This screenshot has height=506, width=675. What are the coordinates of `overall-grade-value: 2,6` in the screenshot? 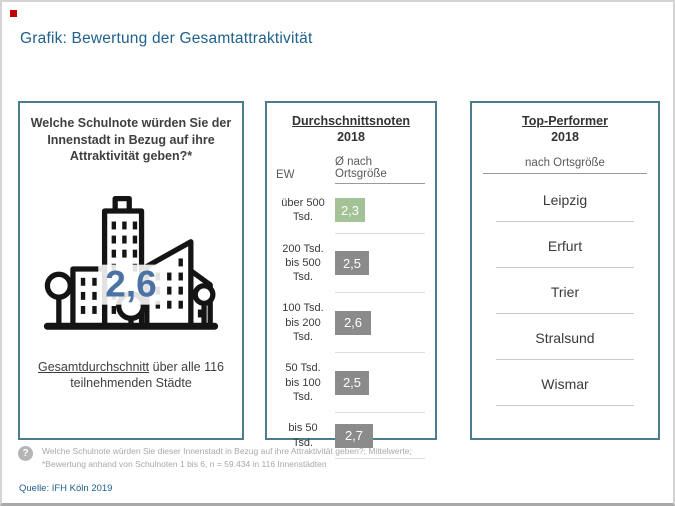 It's located at (131, 284).